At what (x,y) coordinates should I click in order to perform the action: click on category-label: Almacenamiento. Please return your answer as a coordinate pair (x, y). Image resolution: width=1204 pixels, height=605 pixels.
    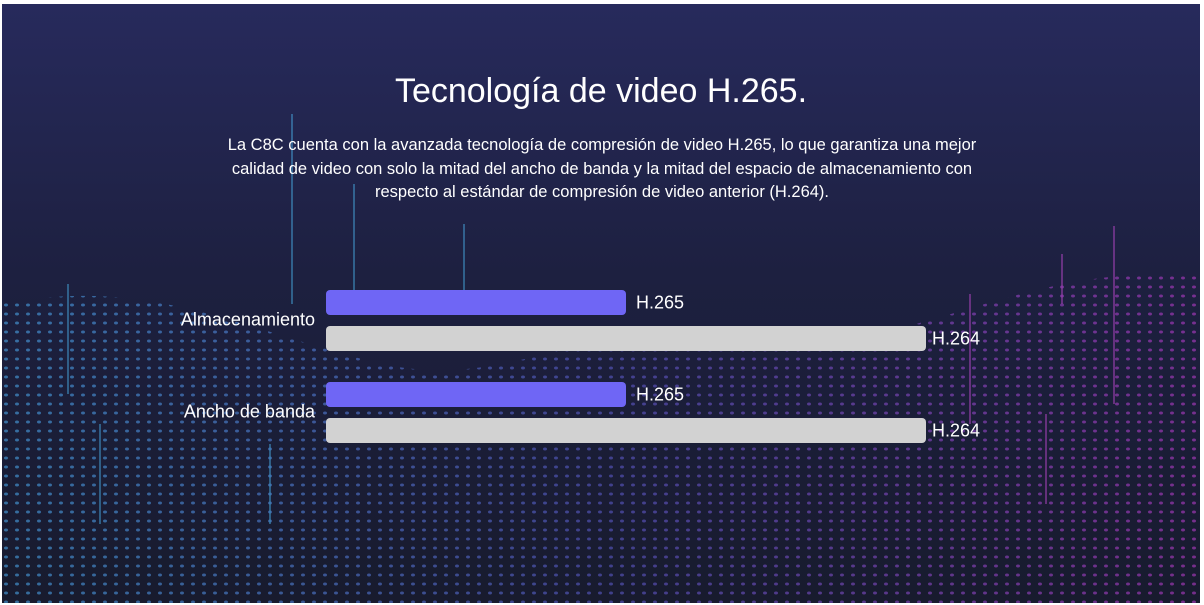
    Looking at the image, I should click on (248, 319).